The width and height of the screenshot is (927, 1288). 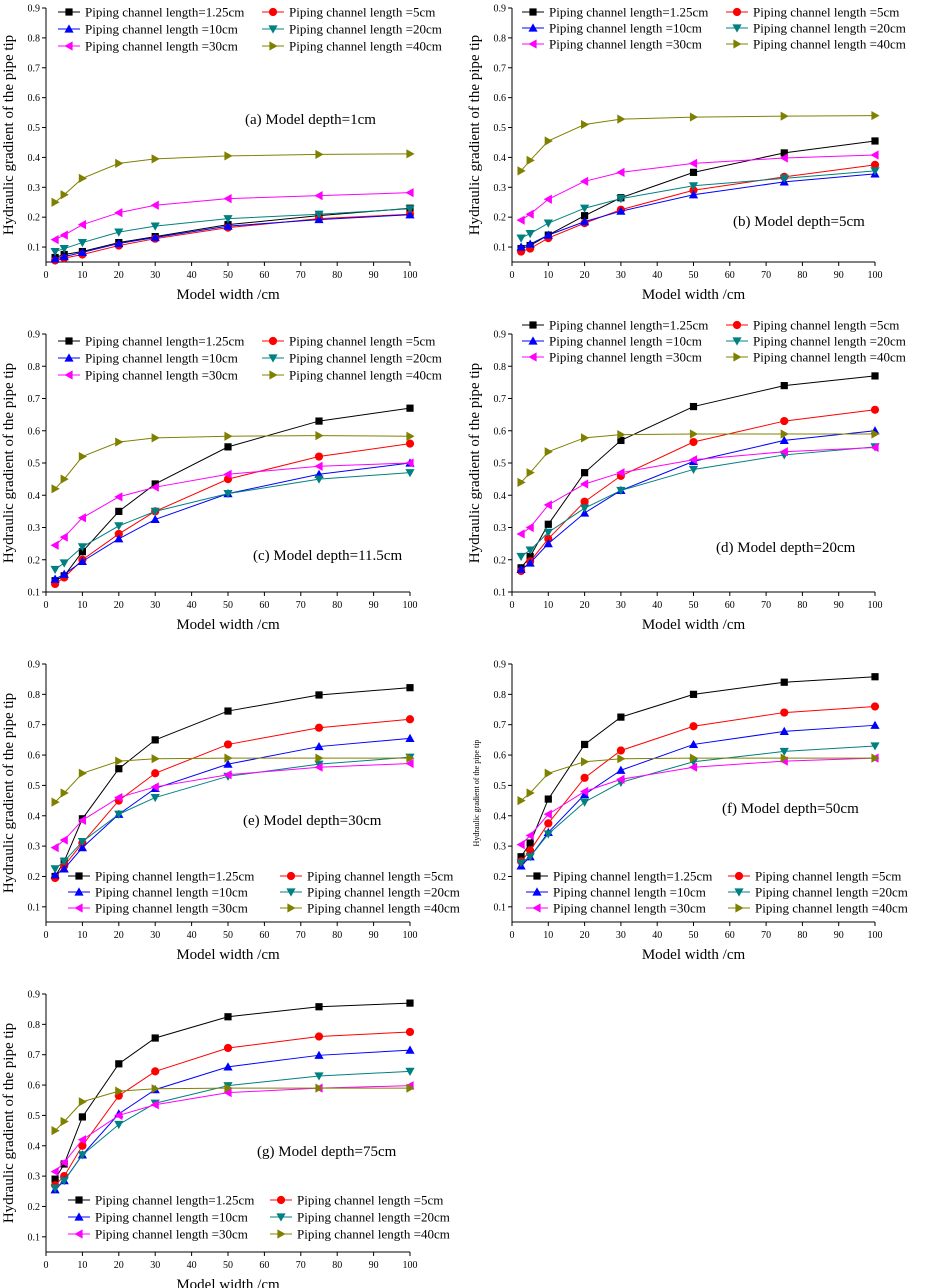 I want to click on legend-entry: Piping channel length =10cm, so click(x=158, y=1217).